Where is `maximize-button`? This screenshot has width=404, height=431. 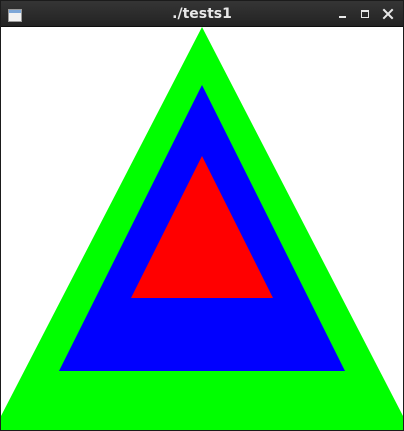 maximize-button is located at coordinates (365, 14).